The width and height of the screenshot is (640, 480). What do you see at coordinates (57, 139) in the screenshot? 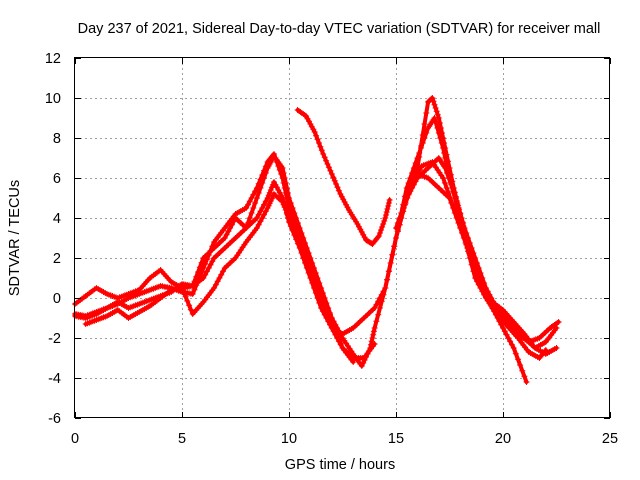
I see `y-tick-label: 8` at bounding box center [57, 139].